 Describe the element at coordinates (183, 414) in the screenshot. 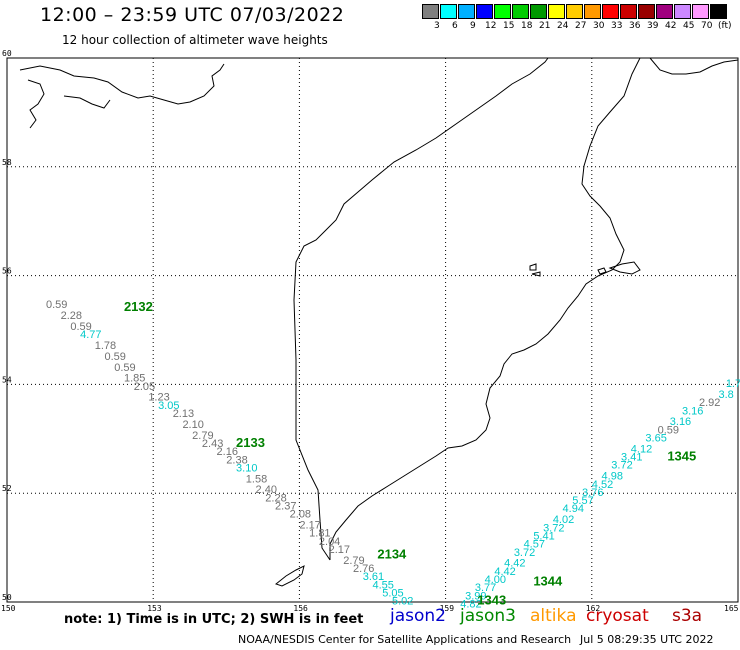

I see `swh-value: 2.13` at that location.